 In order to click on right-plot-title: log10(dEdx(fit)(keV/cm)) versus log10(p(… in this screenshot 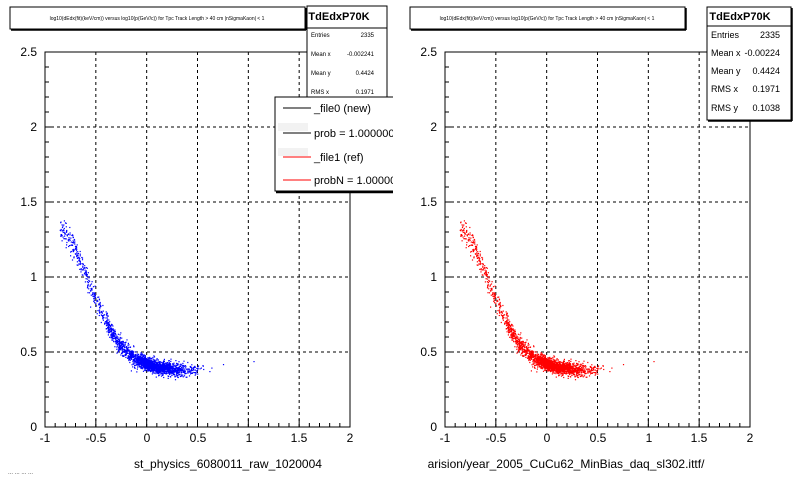, I will do `click(547, 19)`.